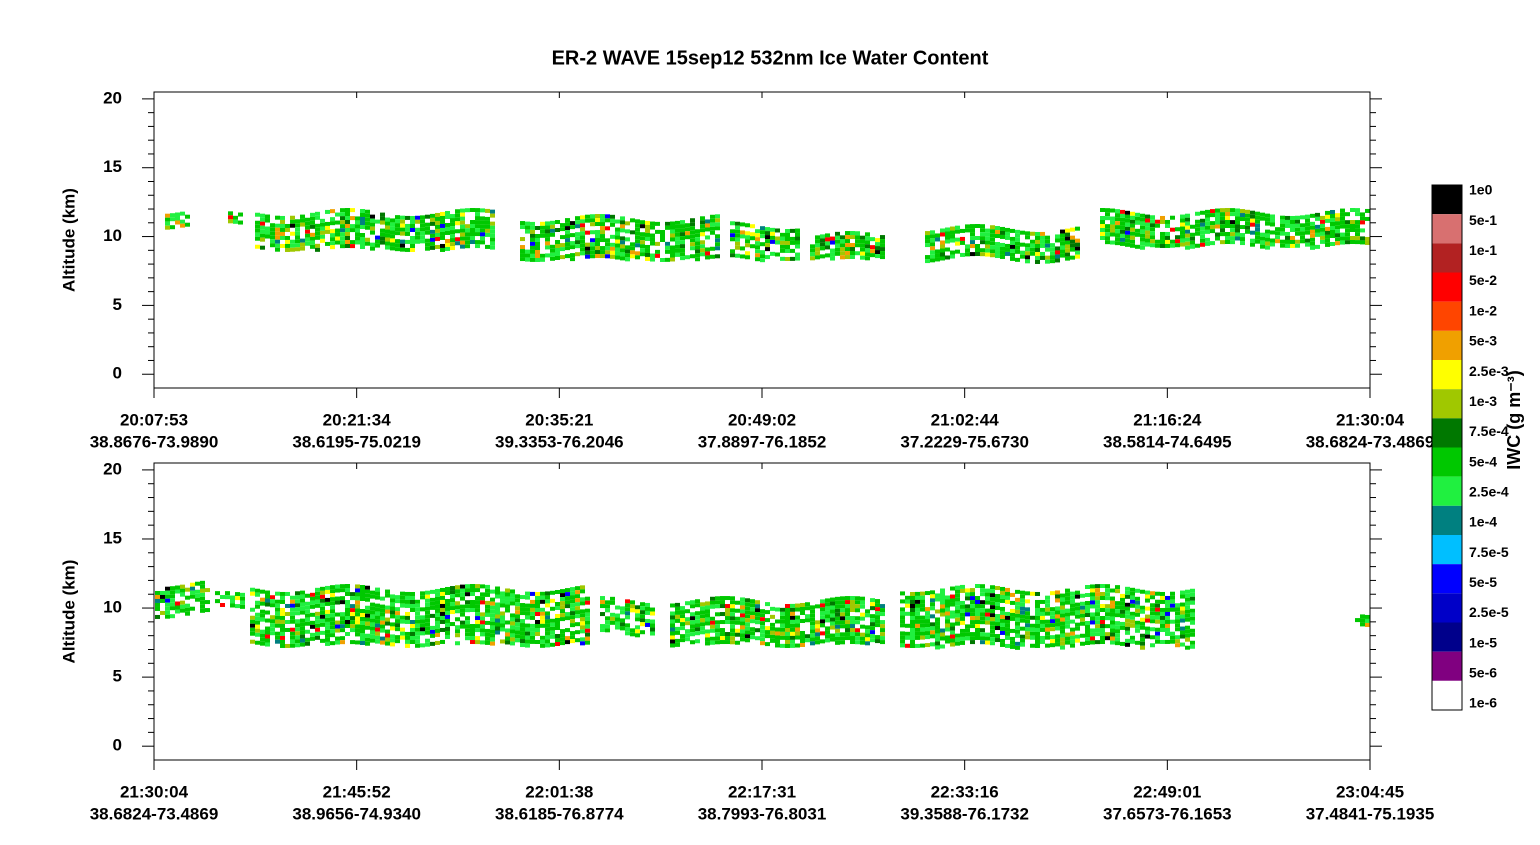 This screenshot has width=1540, height=845. I want to click on colorbar-tick-label: 1e-1, so click(1483, 250).